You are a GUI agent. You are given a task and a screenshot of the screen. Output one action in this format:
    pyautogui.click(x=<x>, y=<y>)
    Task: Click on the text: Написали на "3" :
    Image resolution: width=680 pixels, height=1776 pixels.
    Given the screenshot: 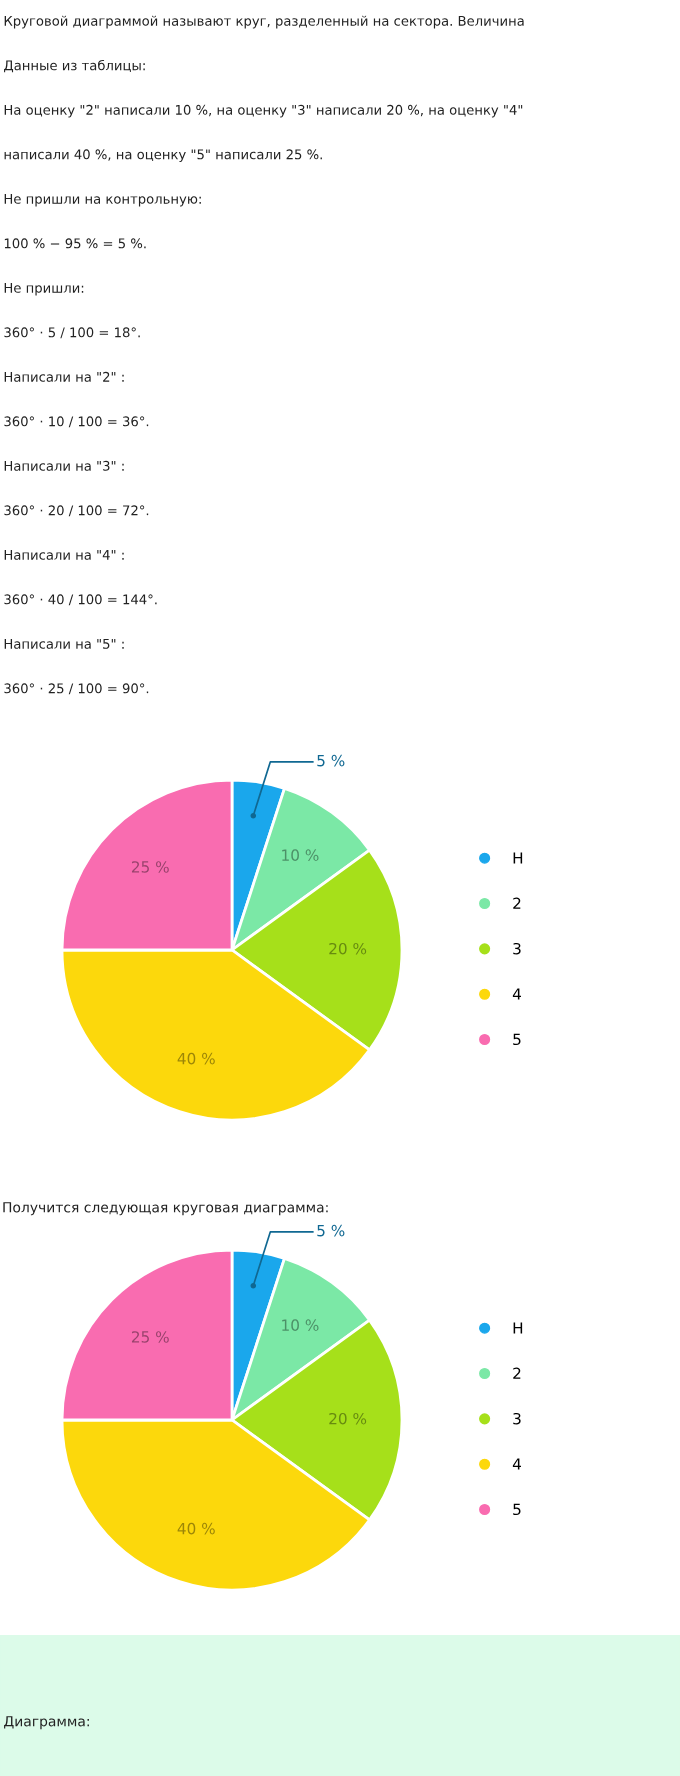 What is the action you would take?
    pyautogui.click(x=64, y=465)
    